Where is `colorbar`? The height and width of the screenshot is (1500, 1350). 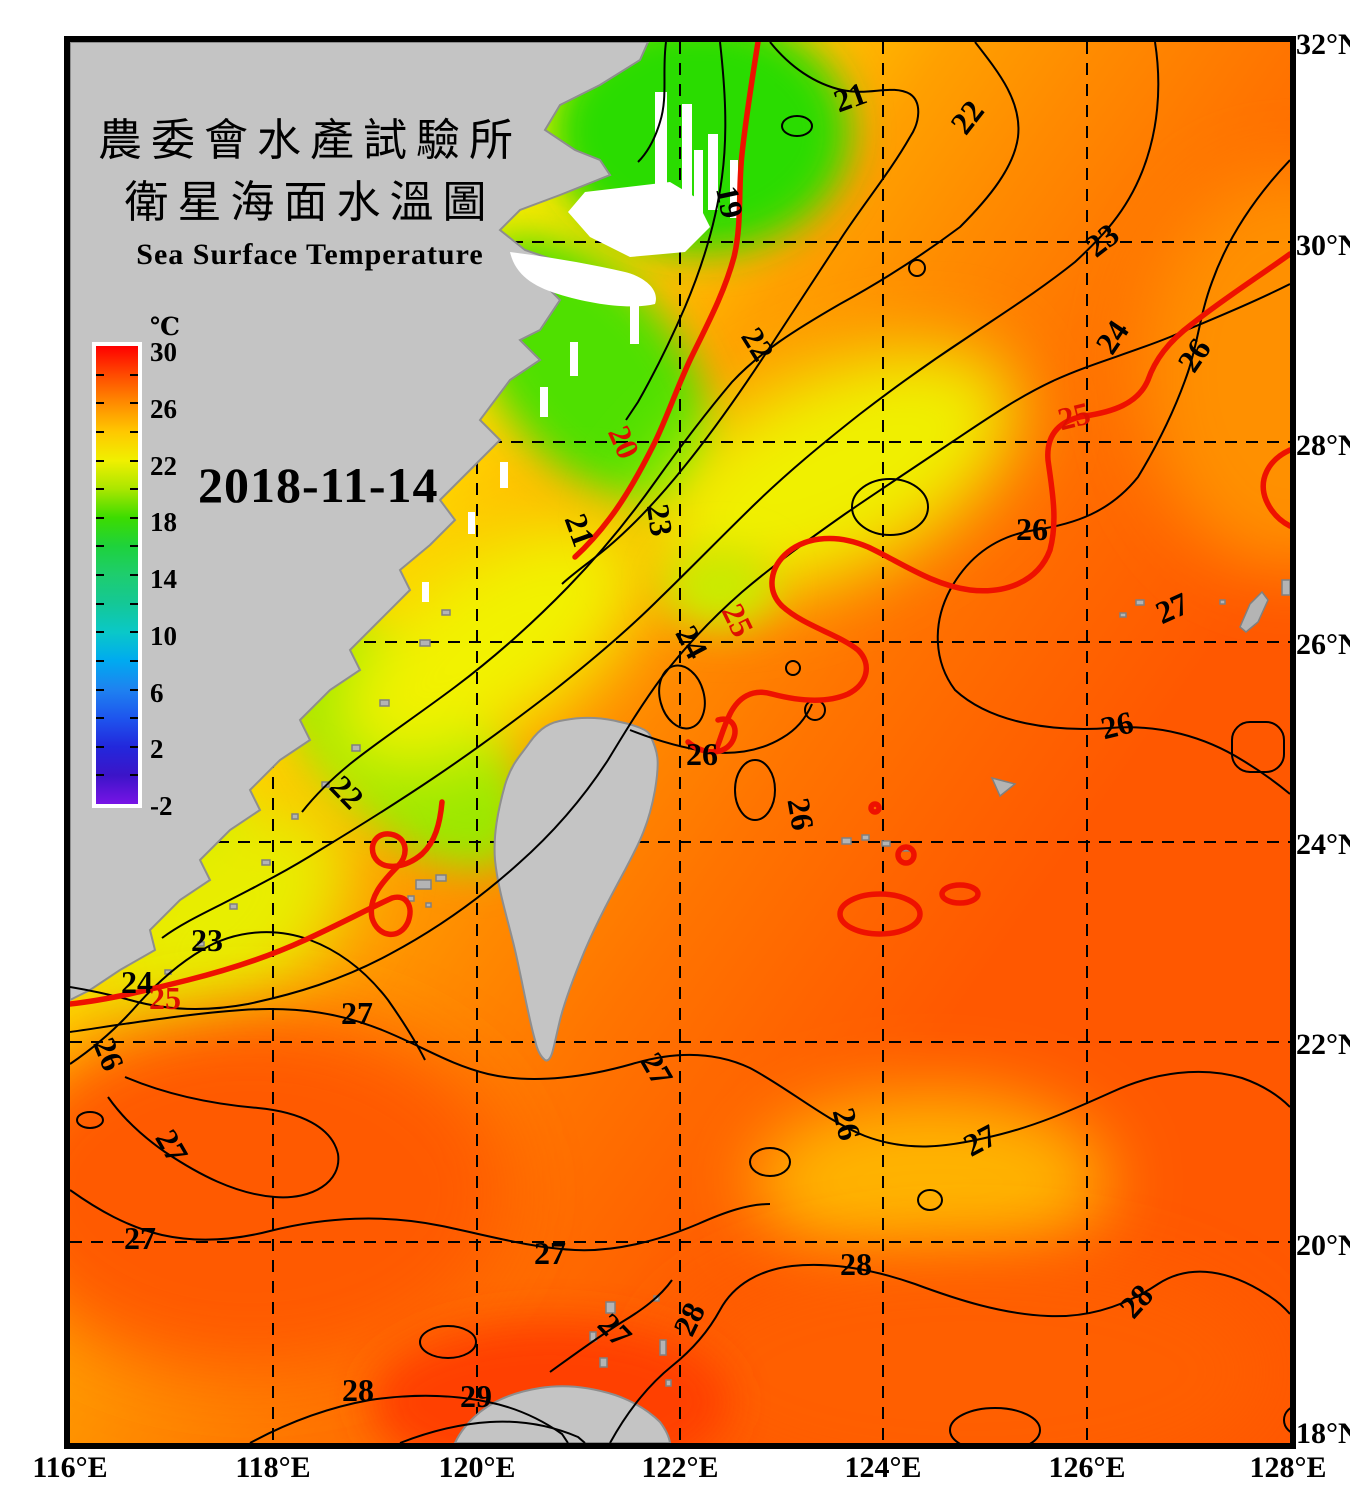
colorbar is located at coordinates (117, 575).